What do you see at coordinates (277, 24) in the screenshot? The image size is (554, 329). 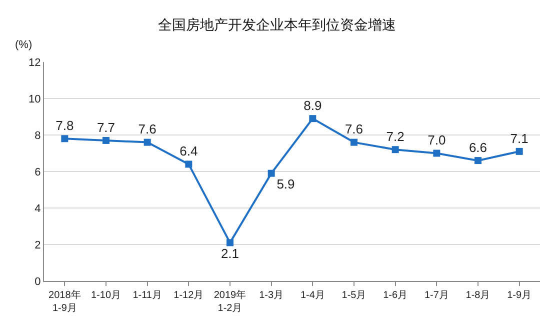 I see `chart-title: 全国房地产开发企业本年到位资金增速` at bounding box center [277, 24].